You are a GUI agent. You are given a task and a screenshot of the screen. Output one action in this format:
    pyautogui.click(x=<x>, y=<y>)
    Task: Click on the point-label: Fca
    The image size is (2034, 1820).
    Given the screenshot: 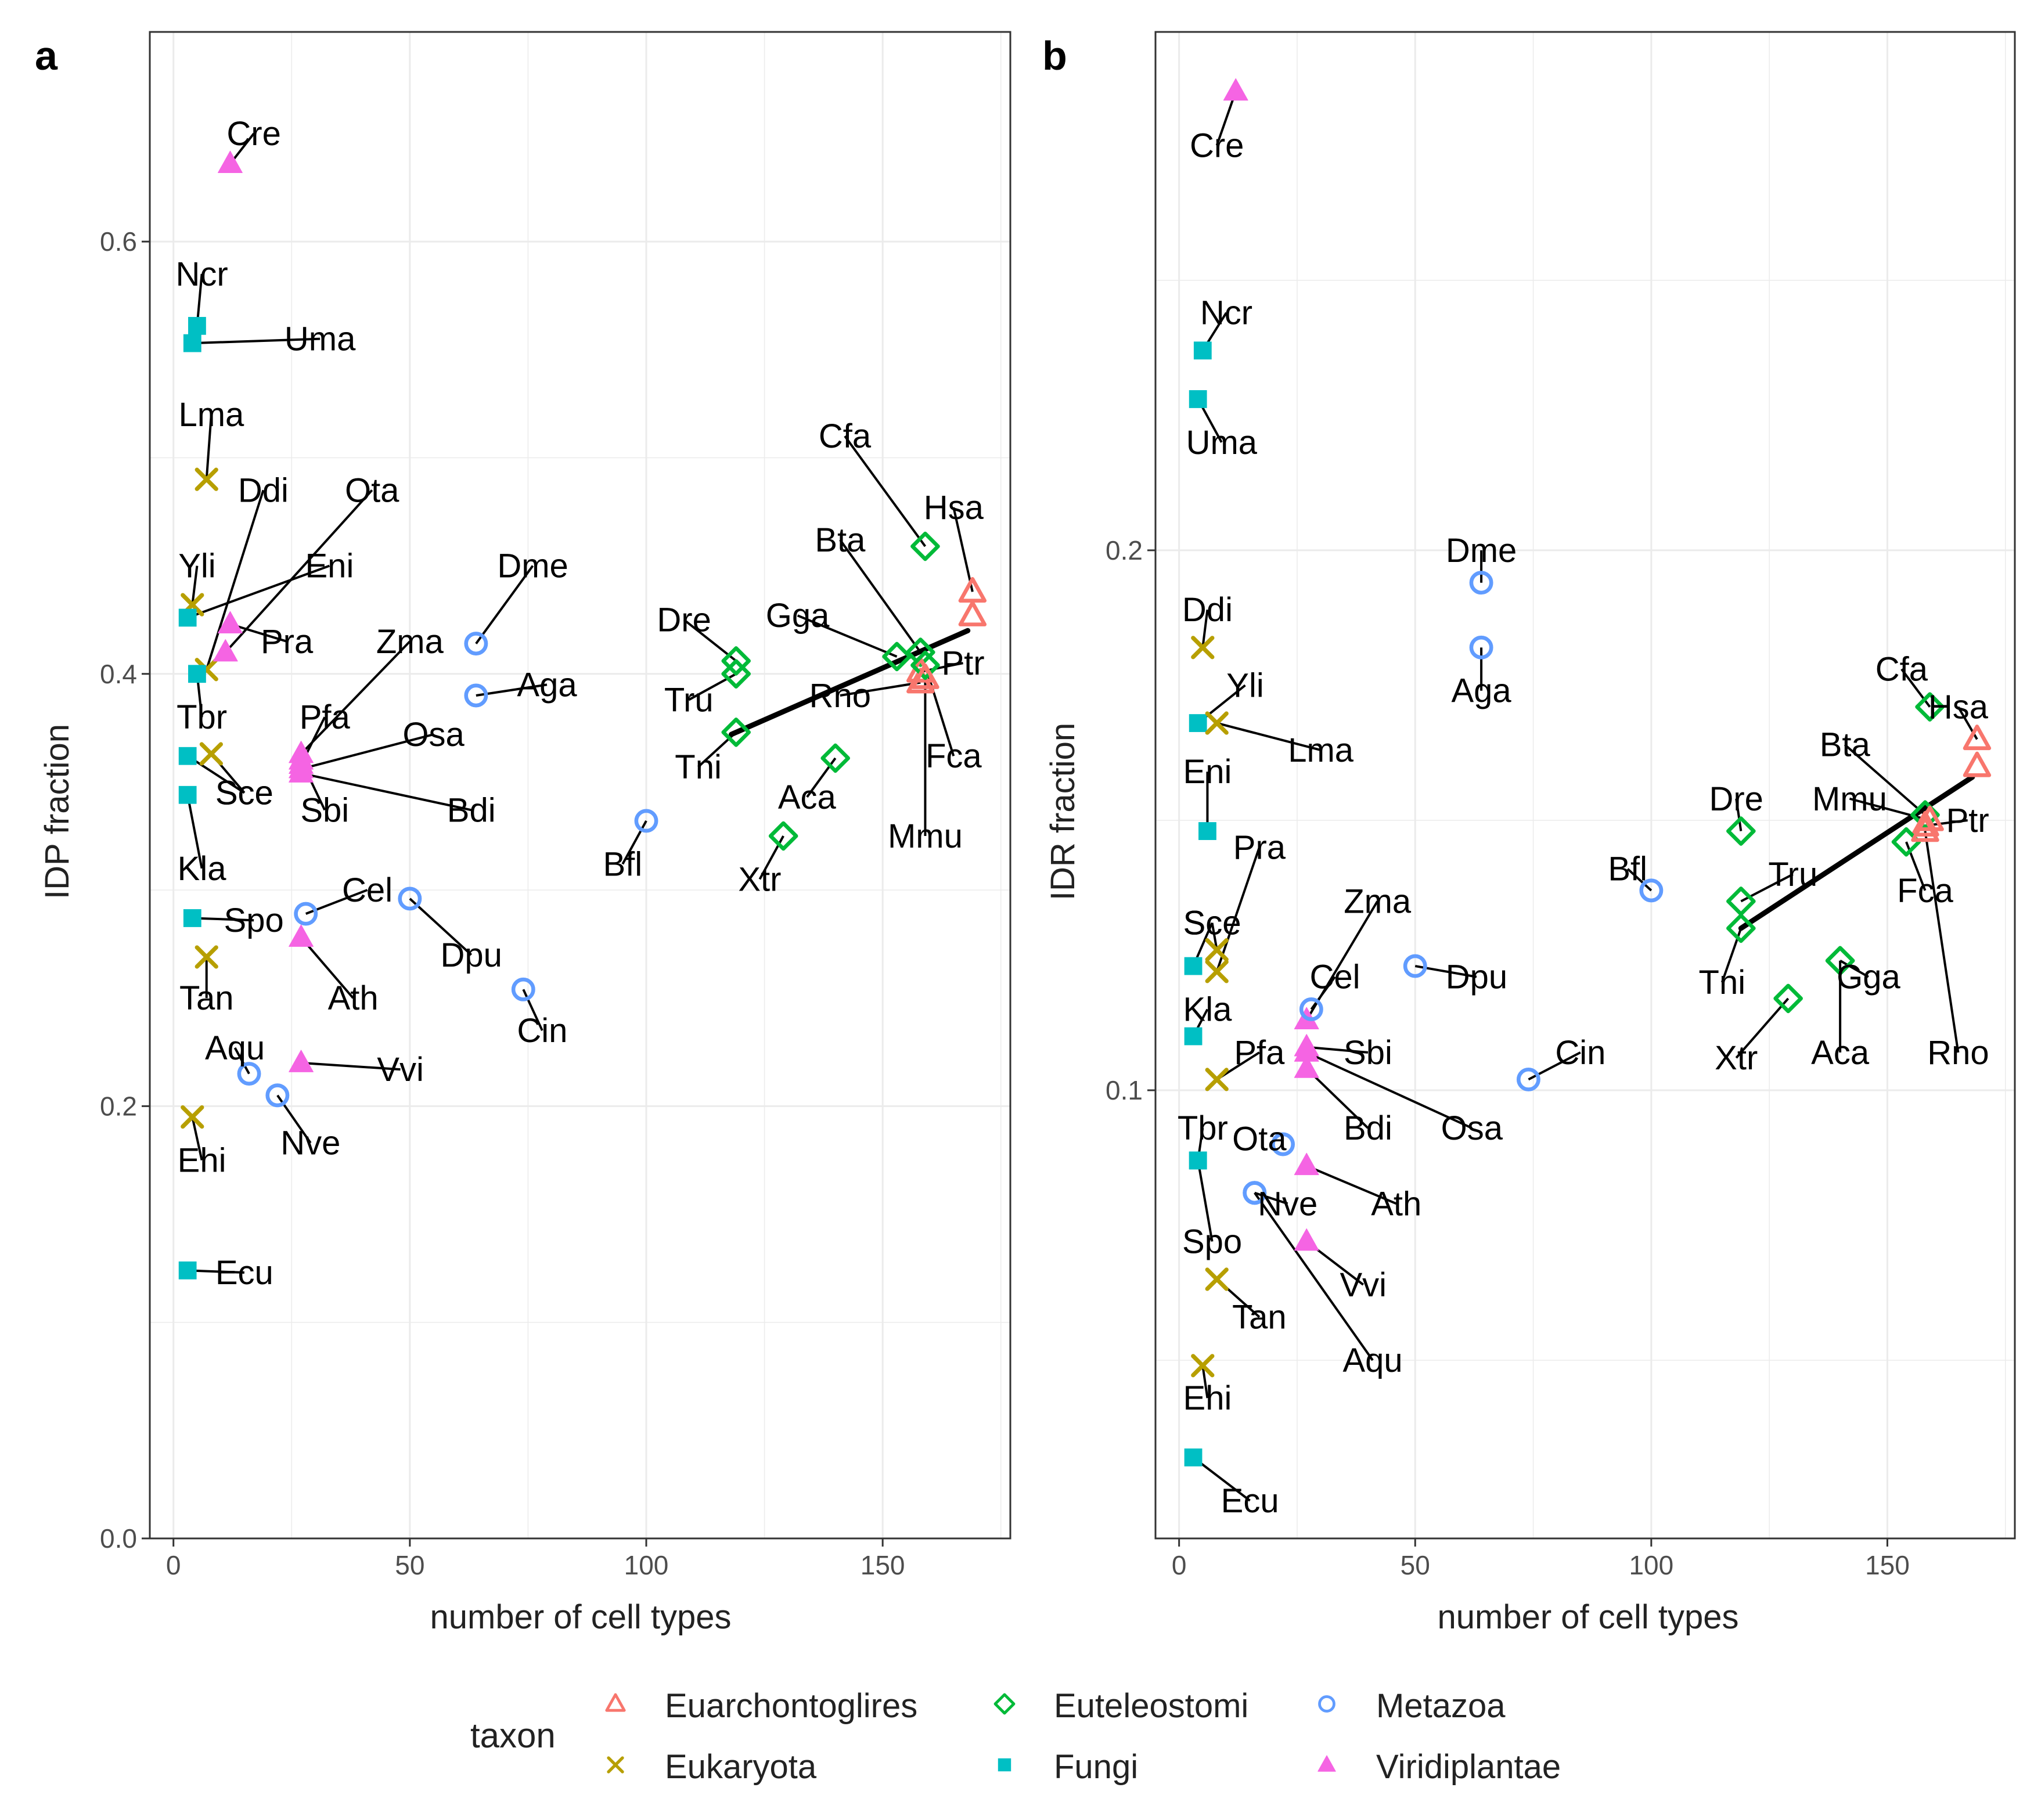 What is the action you would take?
    pyautogui.click(x=954, y=756)
    